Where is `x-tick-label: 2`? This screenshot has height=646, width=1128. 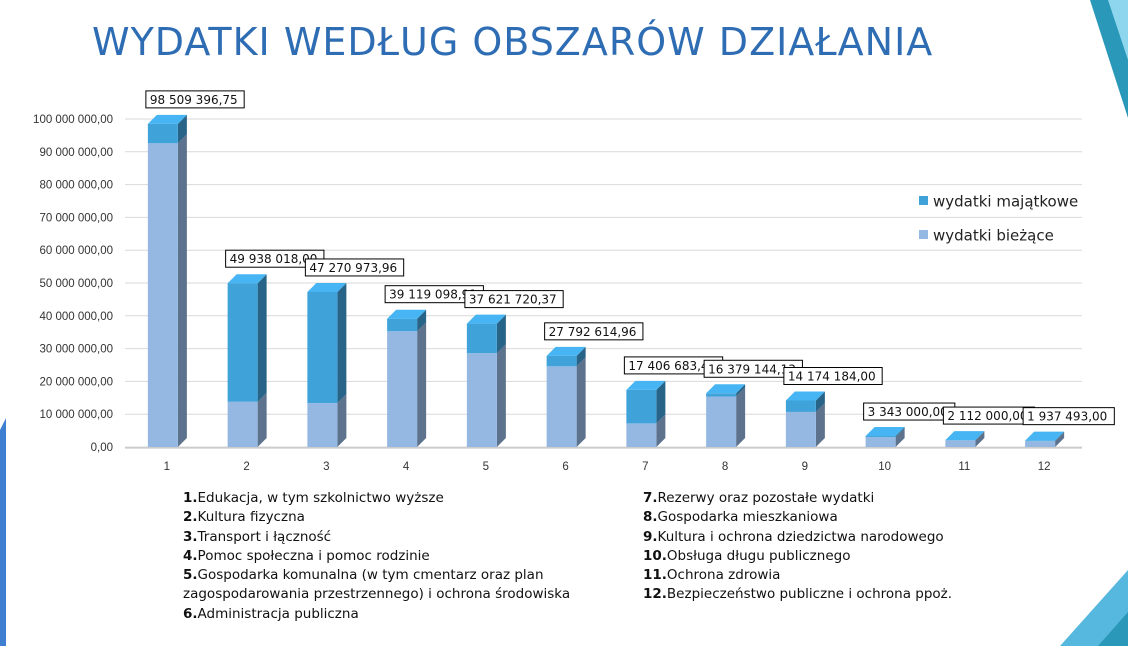 x-tick-label: 2 is located at coordinates (246, 467).